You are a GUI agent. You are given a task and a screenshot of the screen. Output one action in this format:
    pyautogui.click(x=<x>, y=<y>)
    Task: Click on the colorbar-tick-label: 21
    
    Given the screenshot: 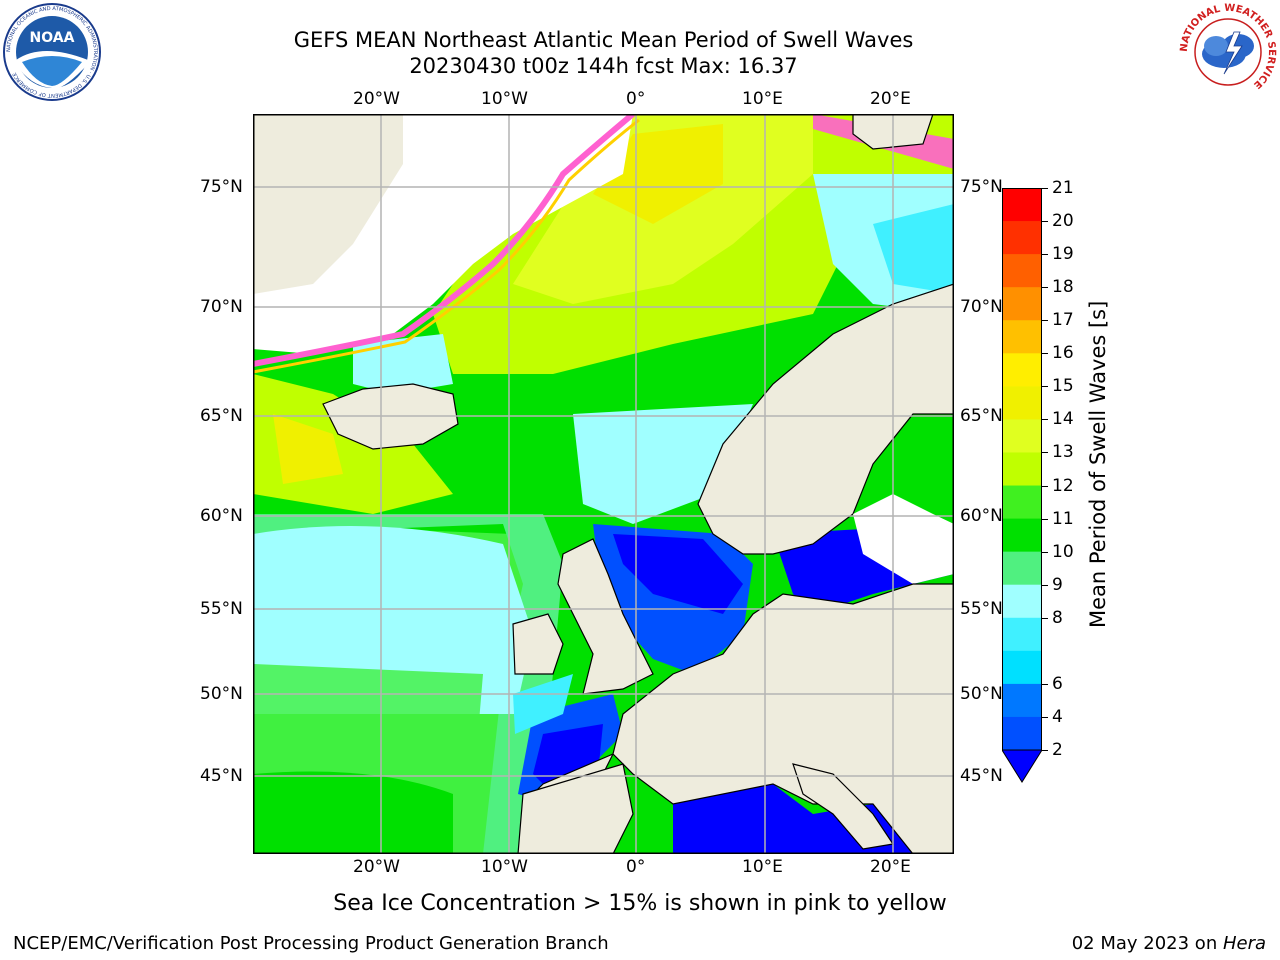 What is the action you would take?
    pyautogui.click(x=1063, y=188)
    